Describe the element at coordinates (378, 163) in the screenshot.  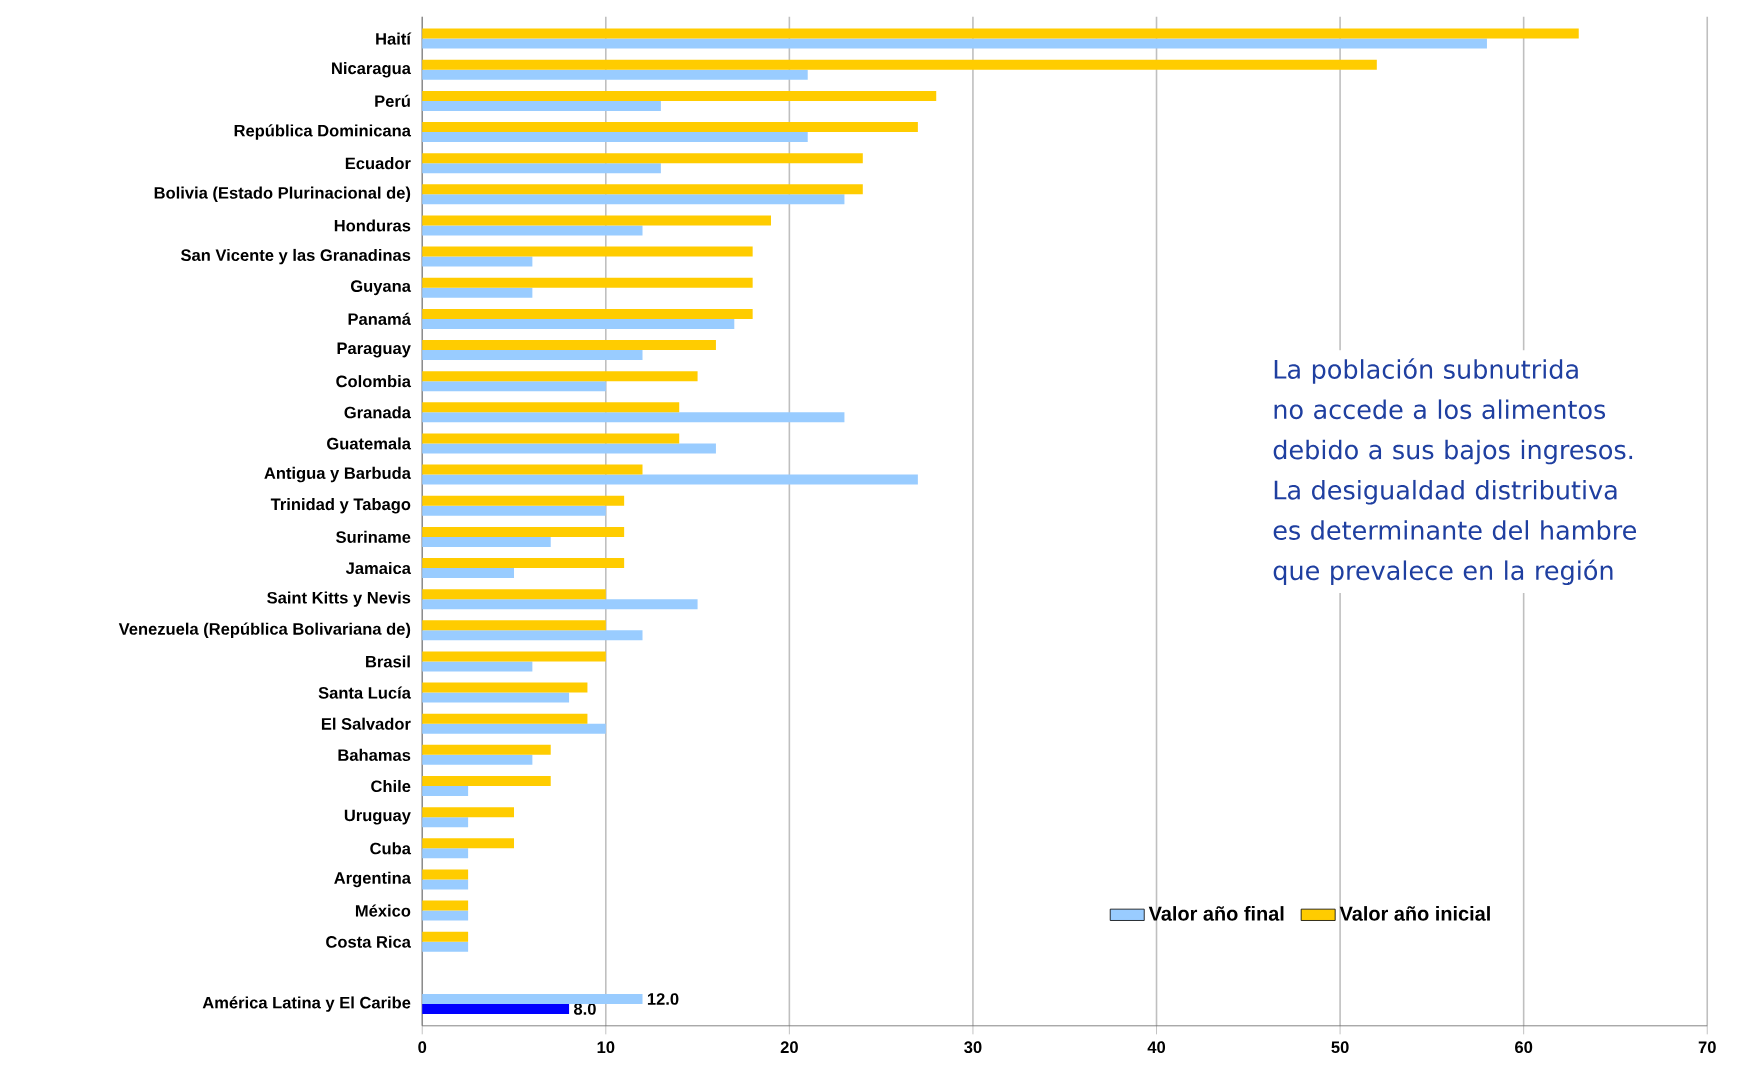
I see `y-tick-label: Ecuador` at that location.